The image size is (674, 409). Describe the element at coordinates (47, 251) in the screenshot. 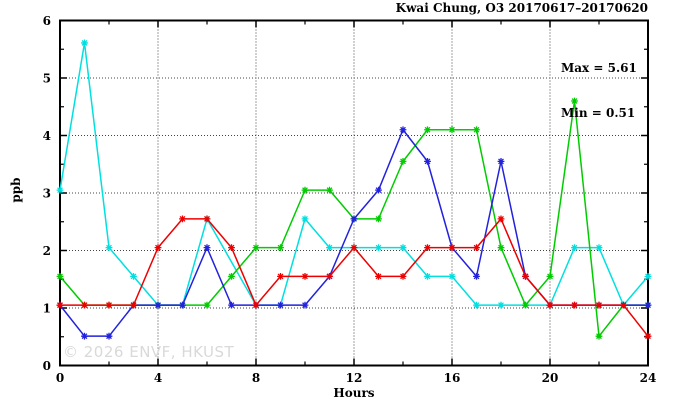

I see `svg-text: 2` at that location.